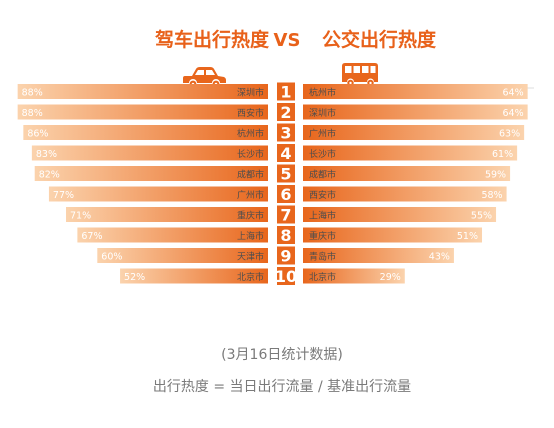  What do you see at coordinates (46, 154) in the screenshot?
I see `left-bar-value: 83%` at bounding box center [46, 154].